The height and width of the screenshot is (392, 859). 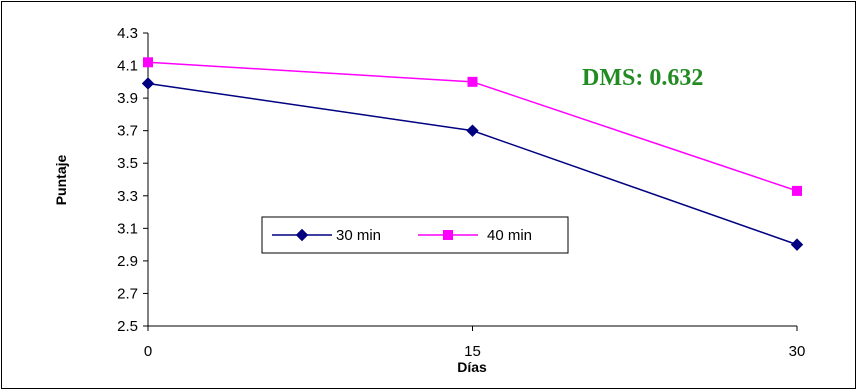 What do you see at coordinates (127, 228) in the screenshot?
I see `y-tick-label: 3.1` at bounding box center [127, 228].